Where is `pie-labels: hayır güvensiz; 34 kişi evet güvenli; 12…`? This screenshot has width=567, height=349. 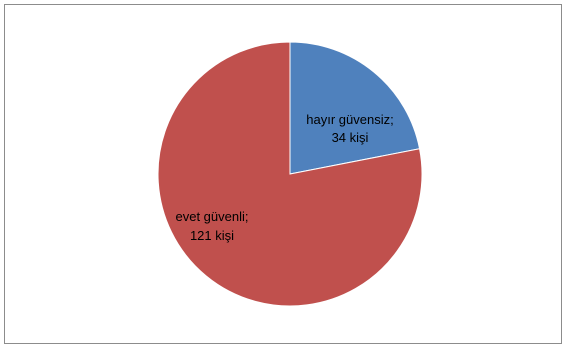
pie-labels: hayır güvensiz; 34 kişi evet güvenli; 12… is located at coordinates (285, 177).